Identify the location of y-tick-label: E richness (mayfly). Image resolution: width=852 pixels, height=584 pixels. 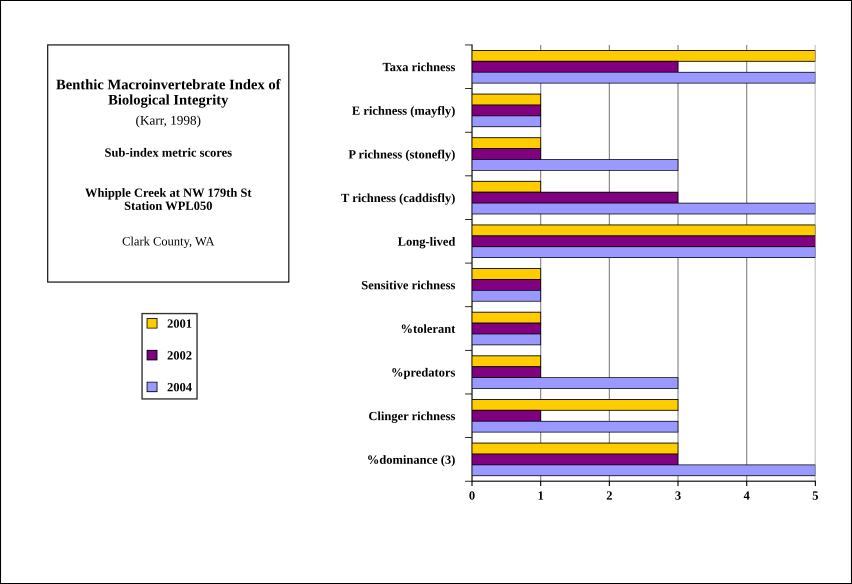
(403, 112).